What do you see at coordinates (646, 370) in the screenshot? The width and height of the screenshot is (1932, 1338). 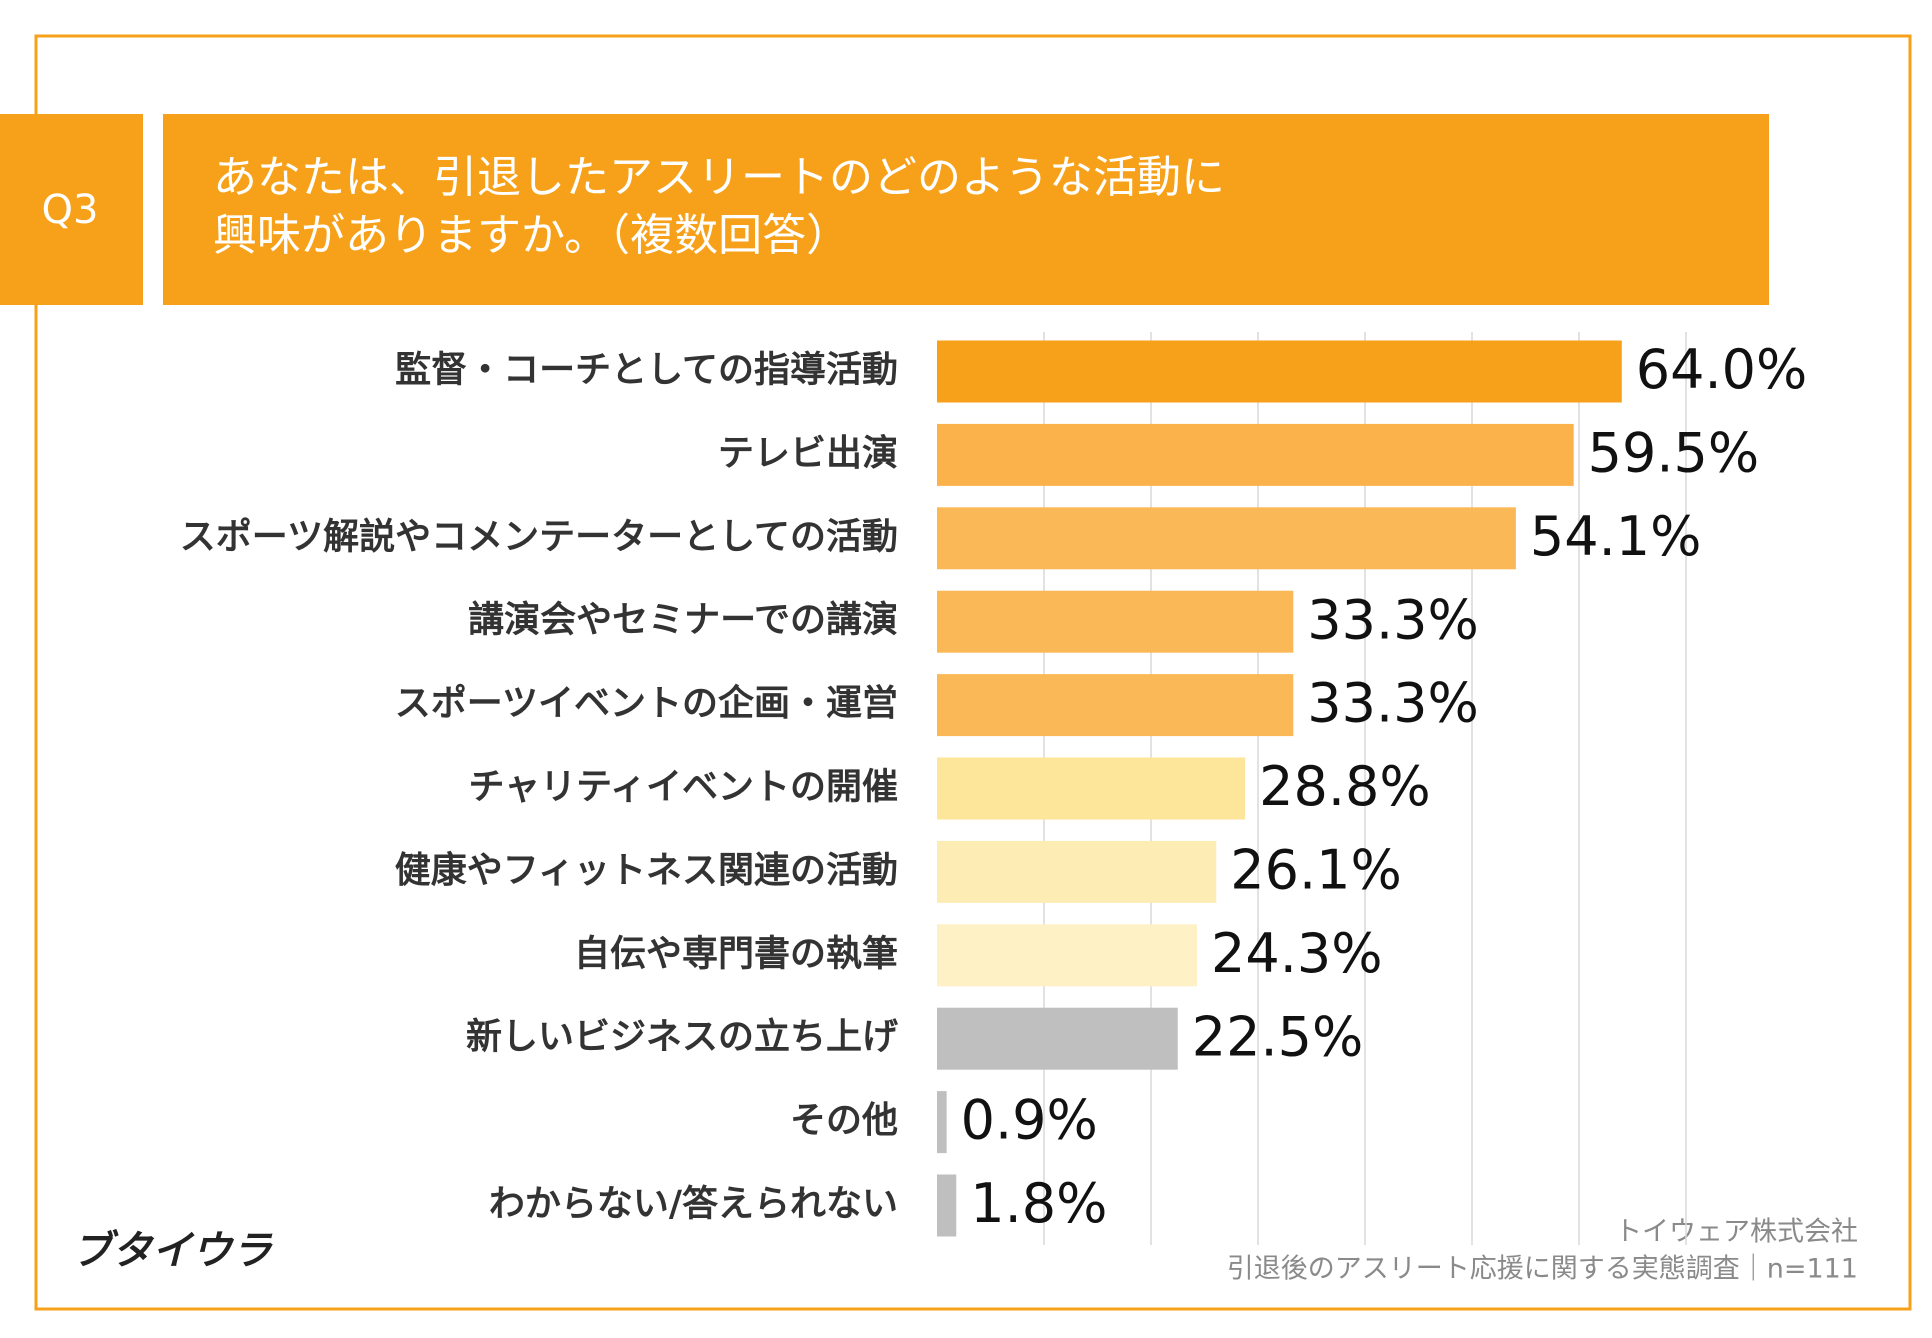 I see `category-label: 監督・コーチとしての指導活動` at bounding box center [646, 370].